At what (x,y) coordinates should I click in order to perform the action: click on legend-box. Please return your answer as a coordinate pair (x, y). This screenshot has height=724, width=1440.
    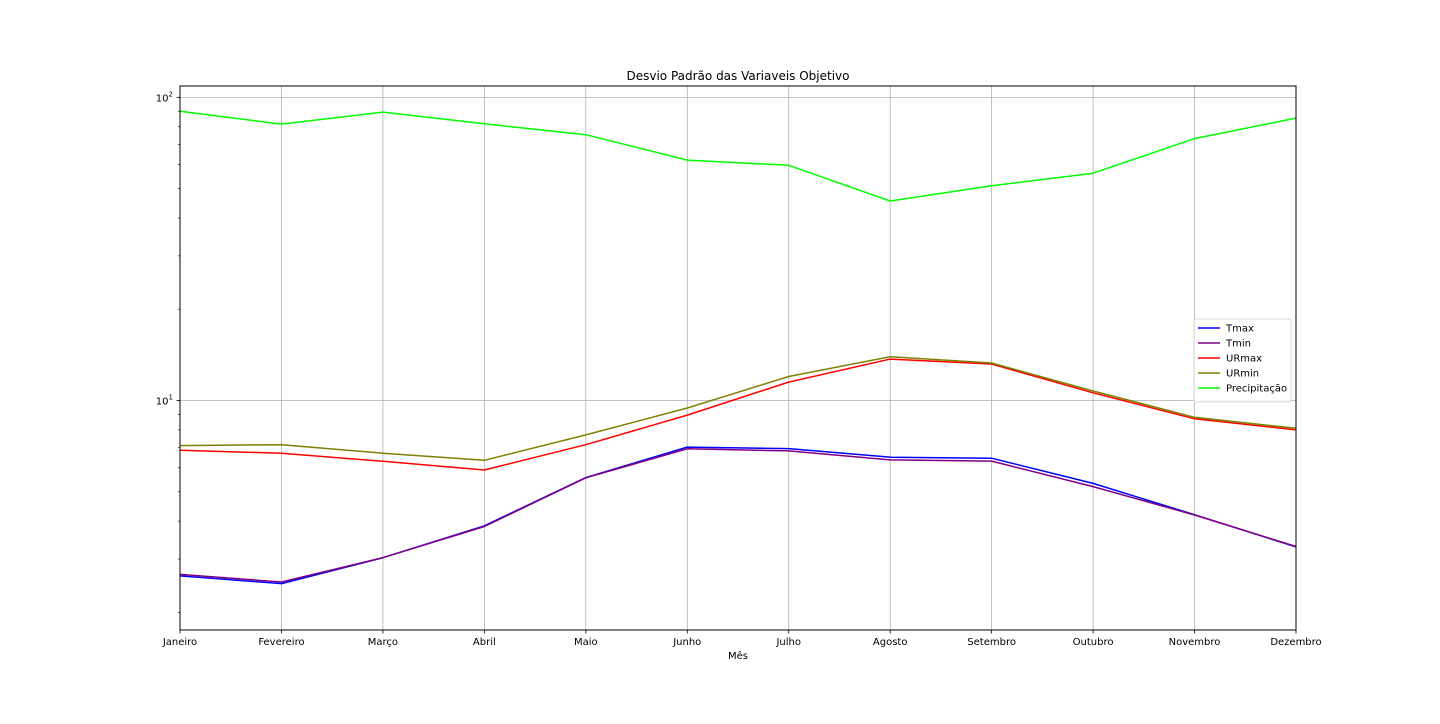
    Looking at the image, I should click on (1242, 360).